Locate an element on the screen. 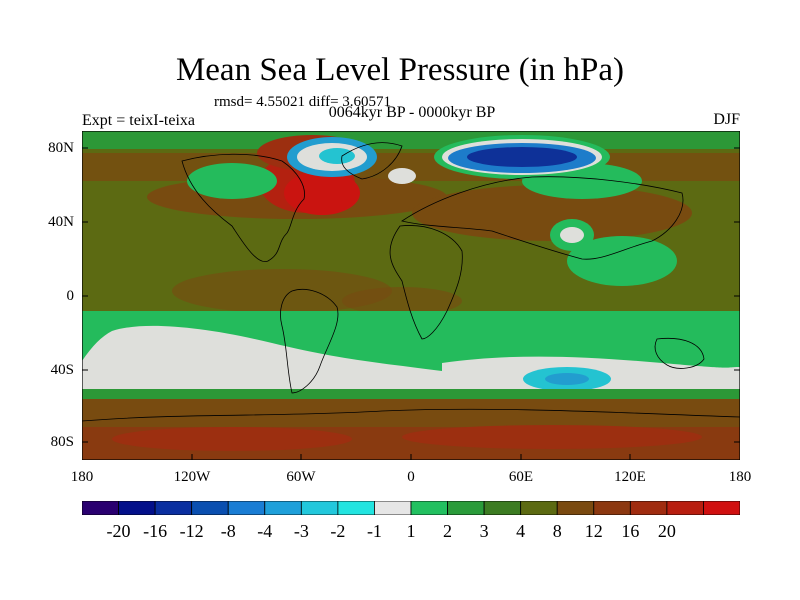  x-tick-label: 0 is located at coordinates (411, 477).